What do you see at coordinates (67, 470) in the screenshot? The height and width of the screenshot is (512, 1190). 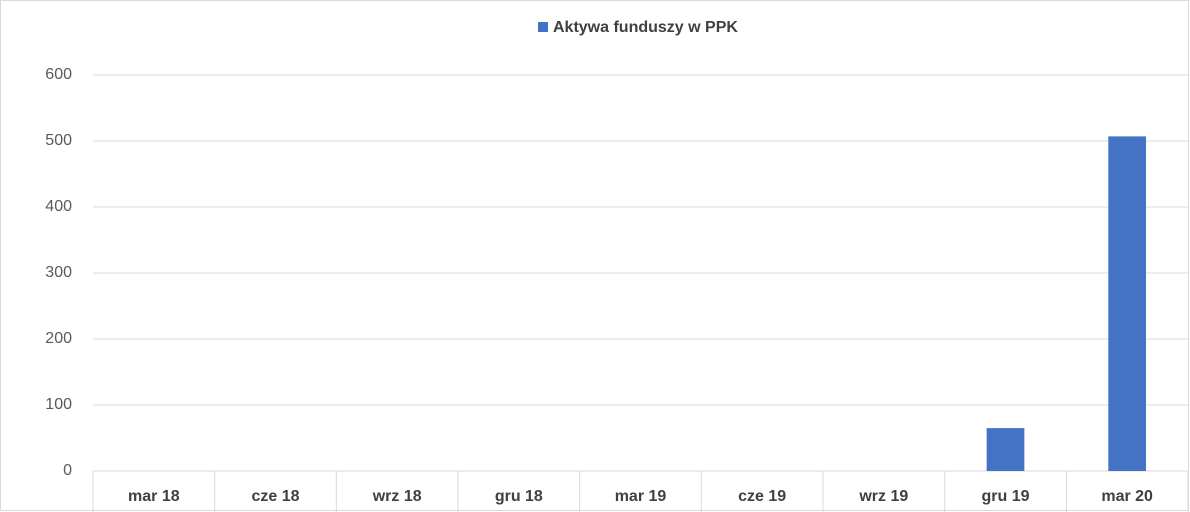 I see `y-tick-label: 0` at bounding box center [67, 470].